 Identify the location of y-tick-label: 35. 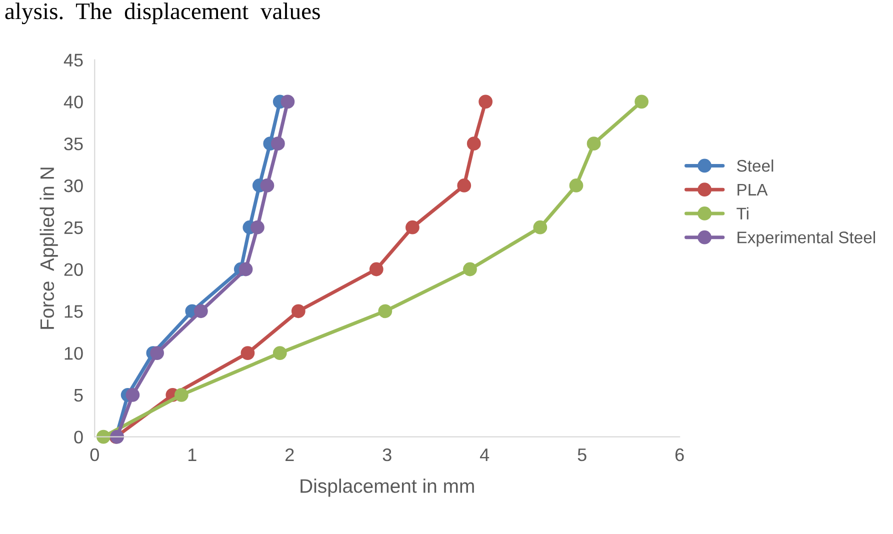
(73, 144).